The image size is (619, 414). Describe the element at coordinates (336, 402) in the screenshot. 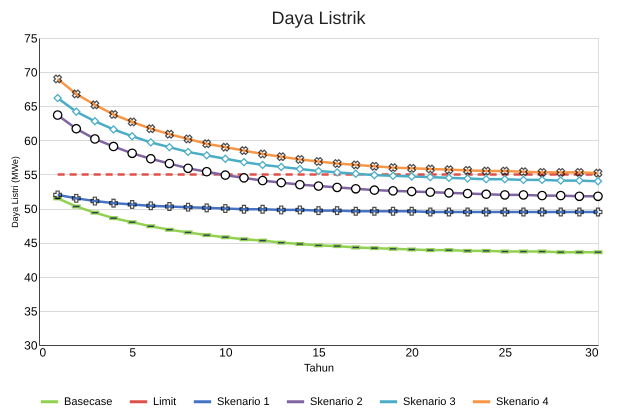

I see `legend-label: Skenario 2` at that location.